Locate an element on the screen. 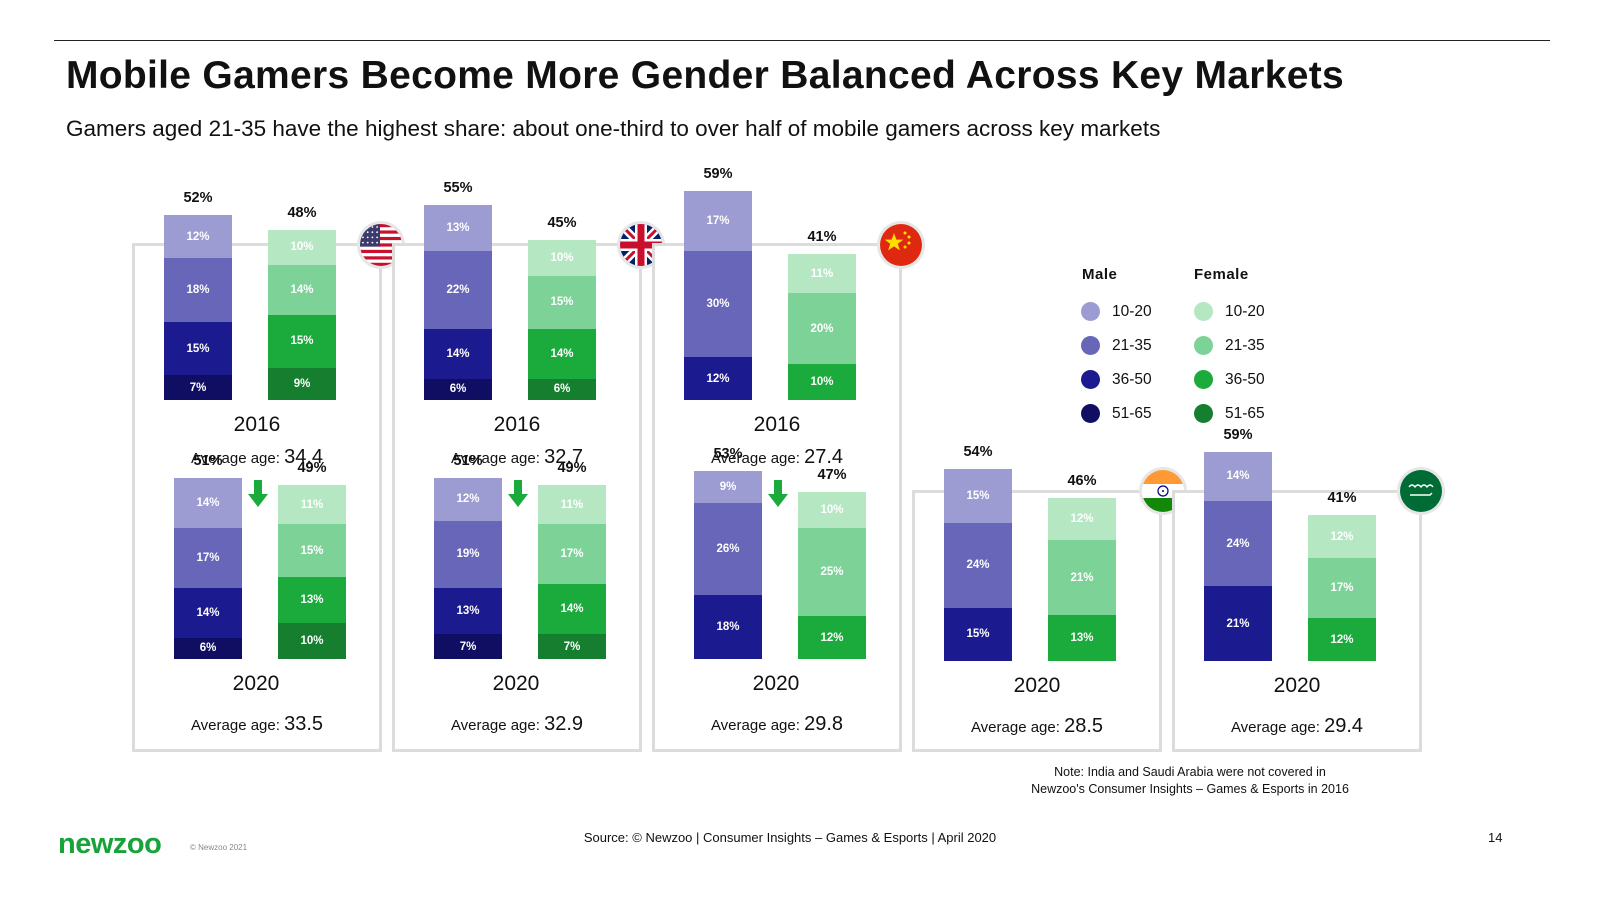 This screenshot has width=1600, height=900. stacked-bar: 6% 14% 15% 10% is located at coordinates (562, 320).